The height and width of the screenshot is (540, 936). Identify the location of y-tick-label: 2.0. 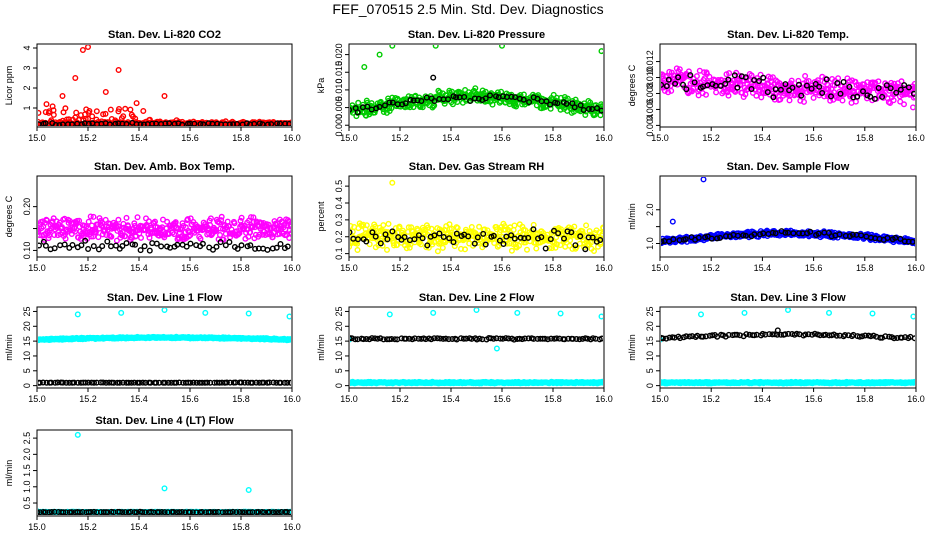
(27, 454).